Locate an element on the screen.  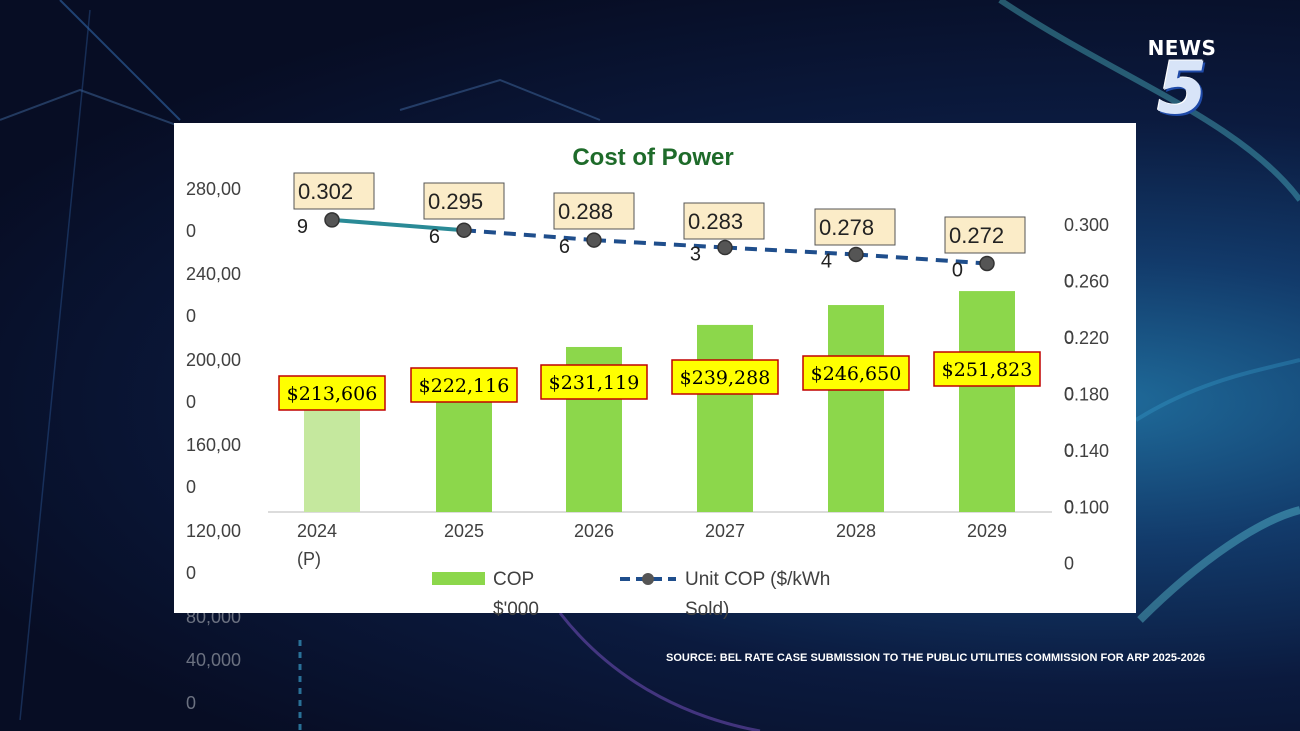
right-axis-tick: 0.100 0 is located at coordinates (1086, 536).